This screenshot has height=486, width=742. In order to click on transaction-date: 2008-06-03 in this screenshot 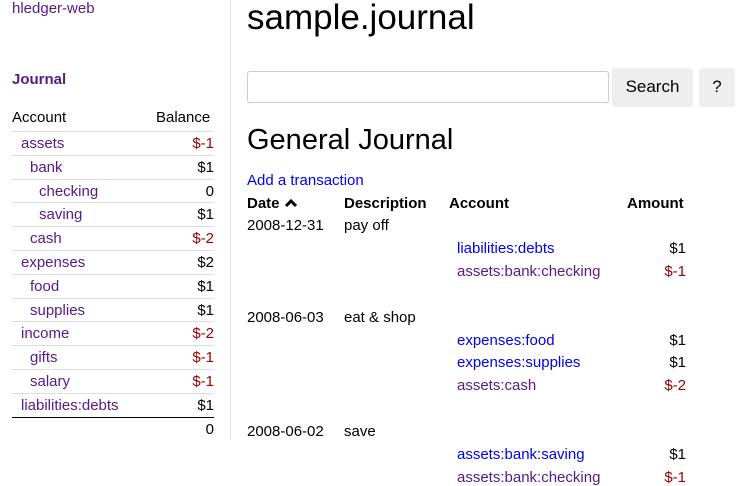, I will do `click(285, 317)`.